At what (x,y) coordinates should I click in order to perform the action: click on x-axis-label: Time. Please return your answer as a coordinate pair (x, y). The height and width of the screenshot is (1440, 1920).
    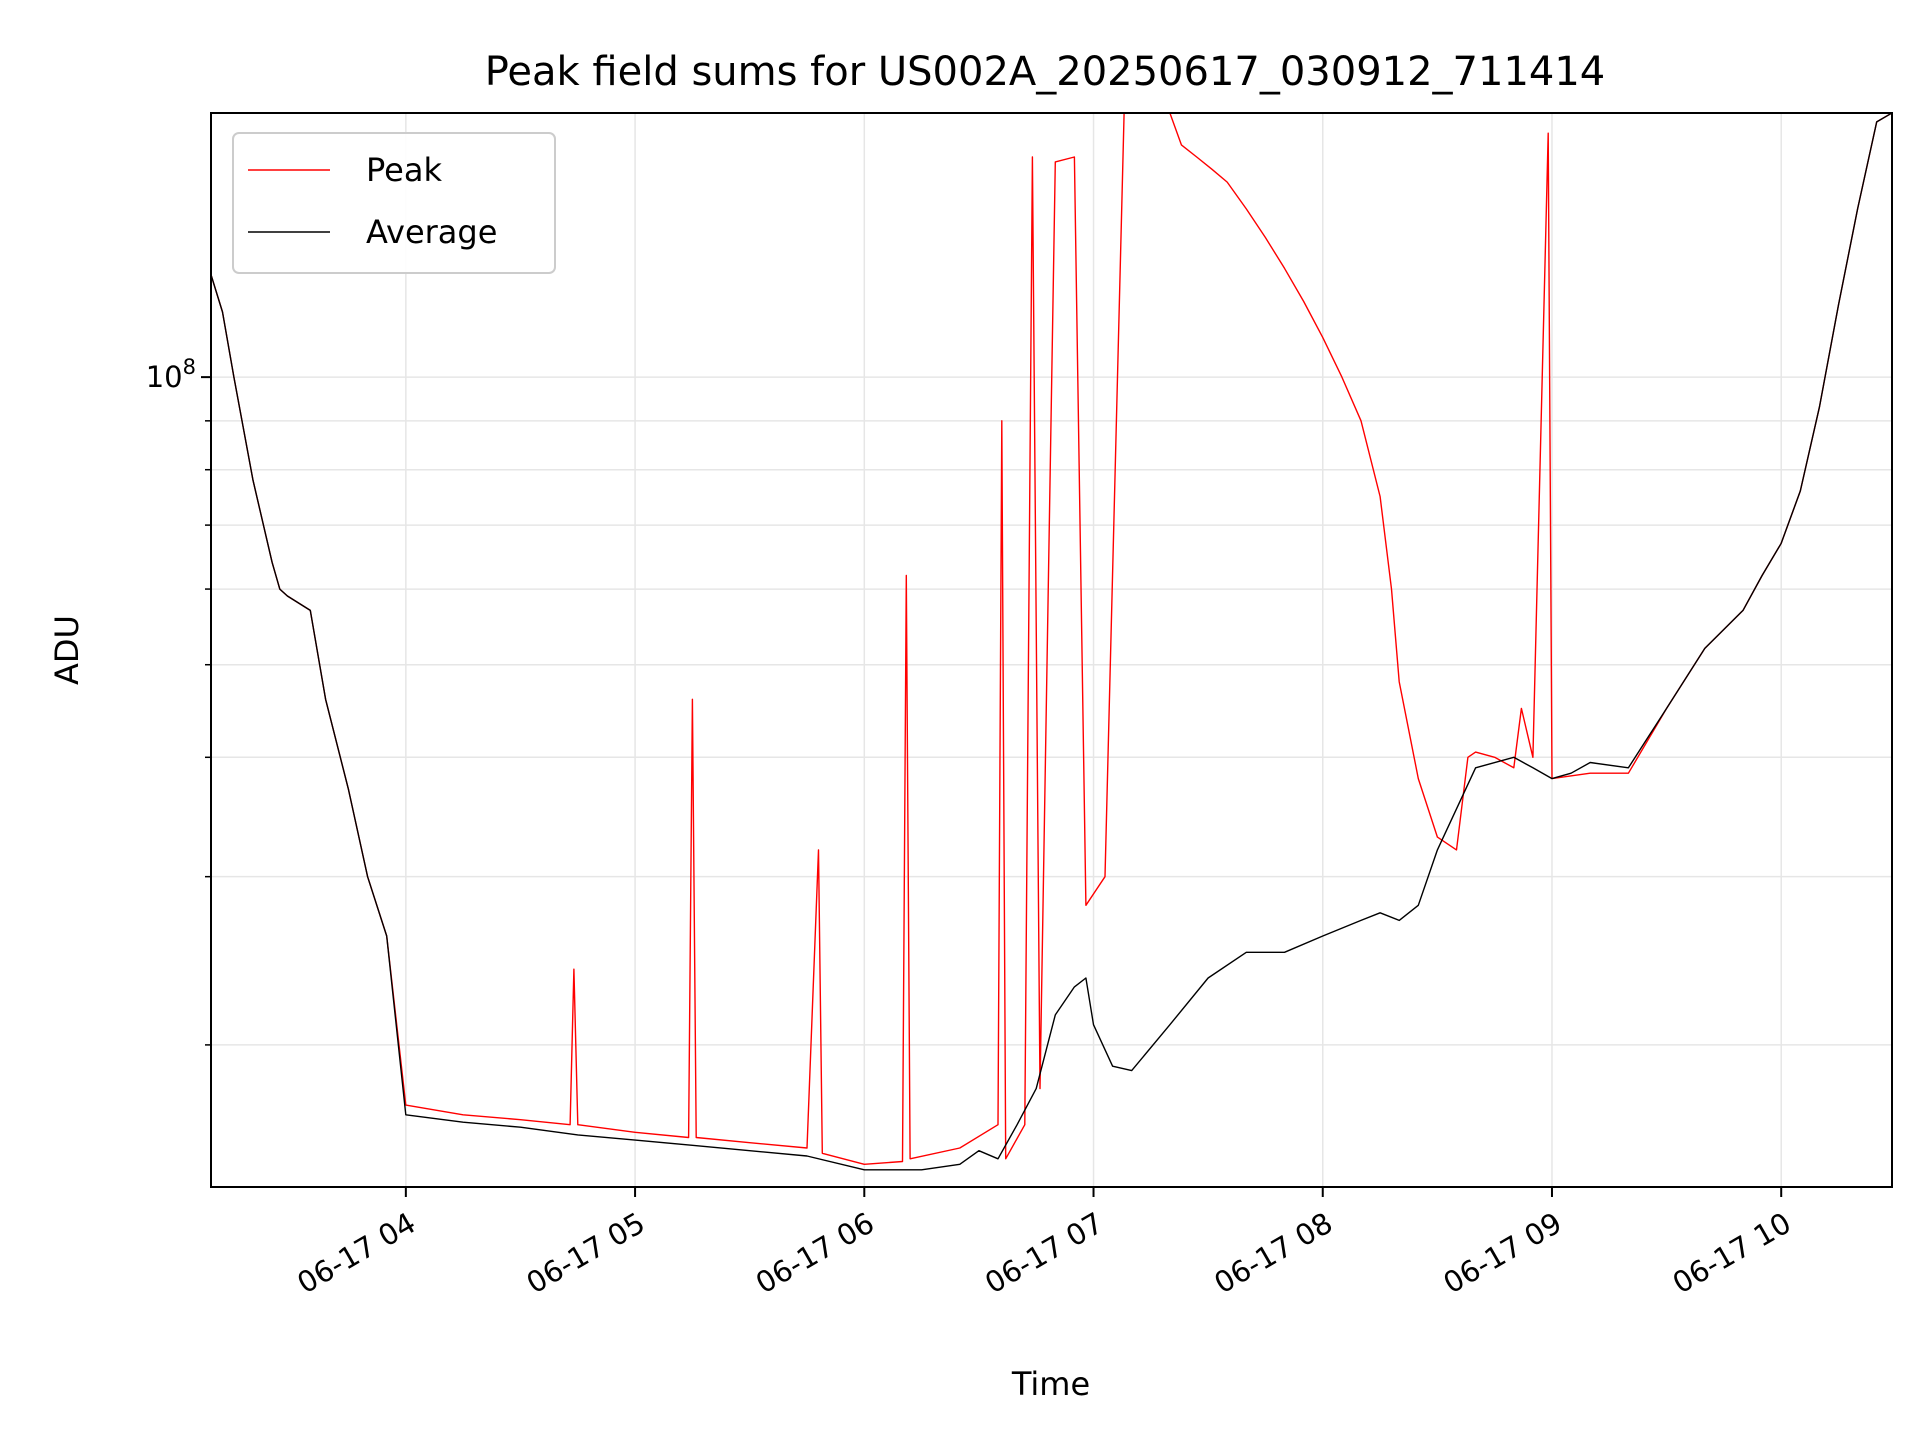
    Looking at the image, I should click on (1050, 1384).